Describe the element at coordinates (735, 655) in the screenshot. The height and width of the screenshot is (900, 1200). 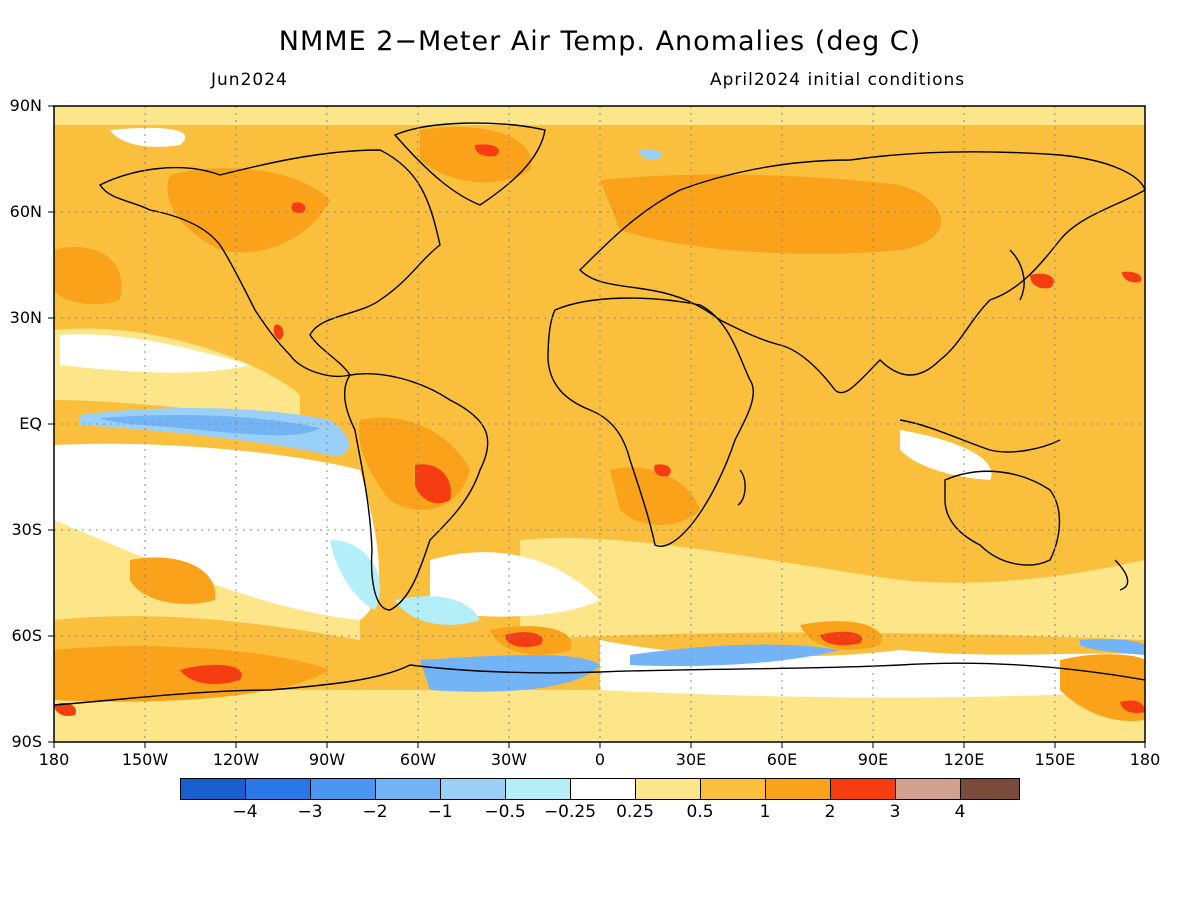
I see `cool-southern-indian` at that location.